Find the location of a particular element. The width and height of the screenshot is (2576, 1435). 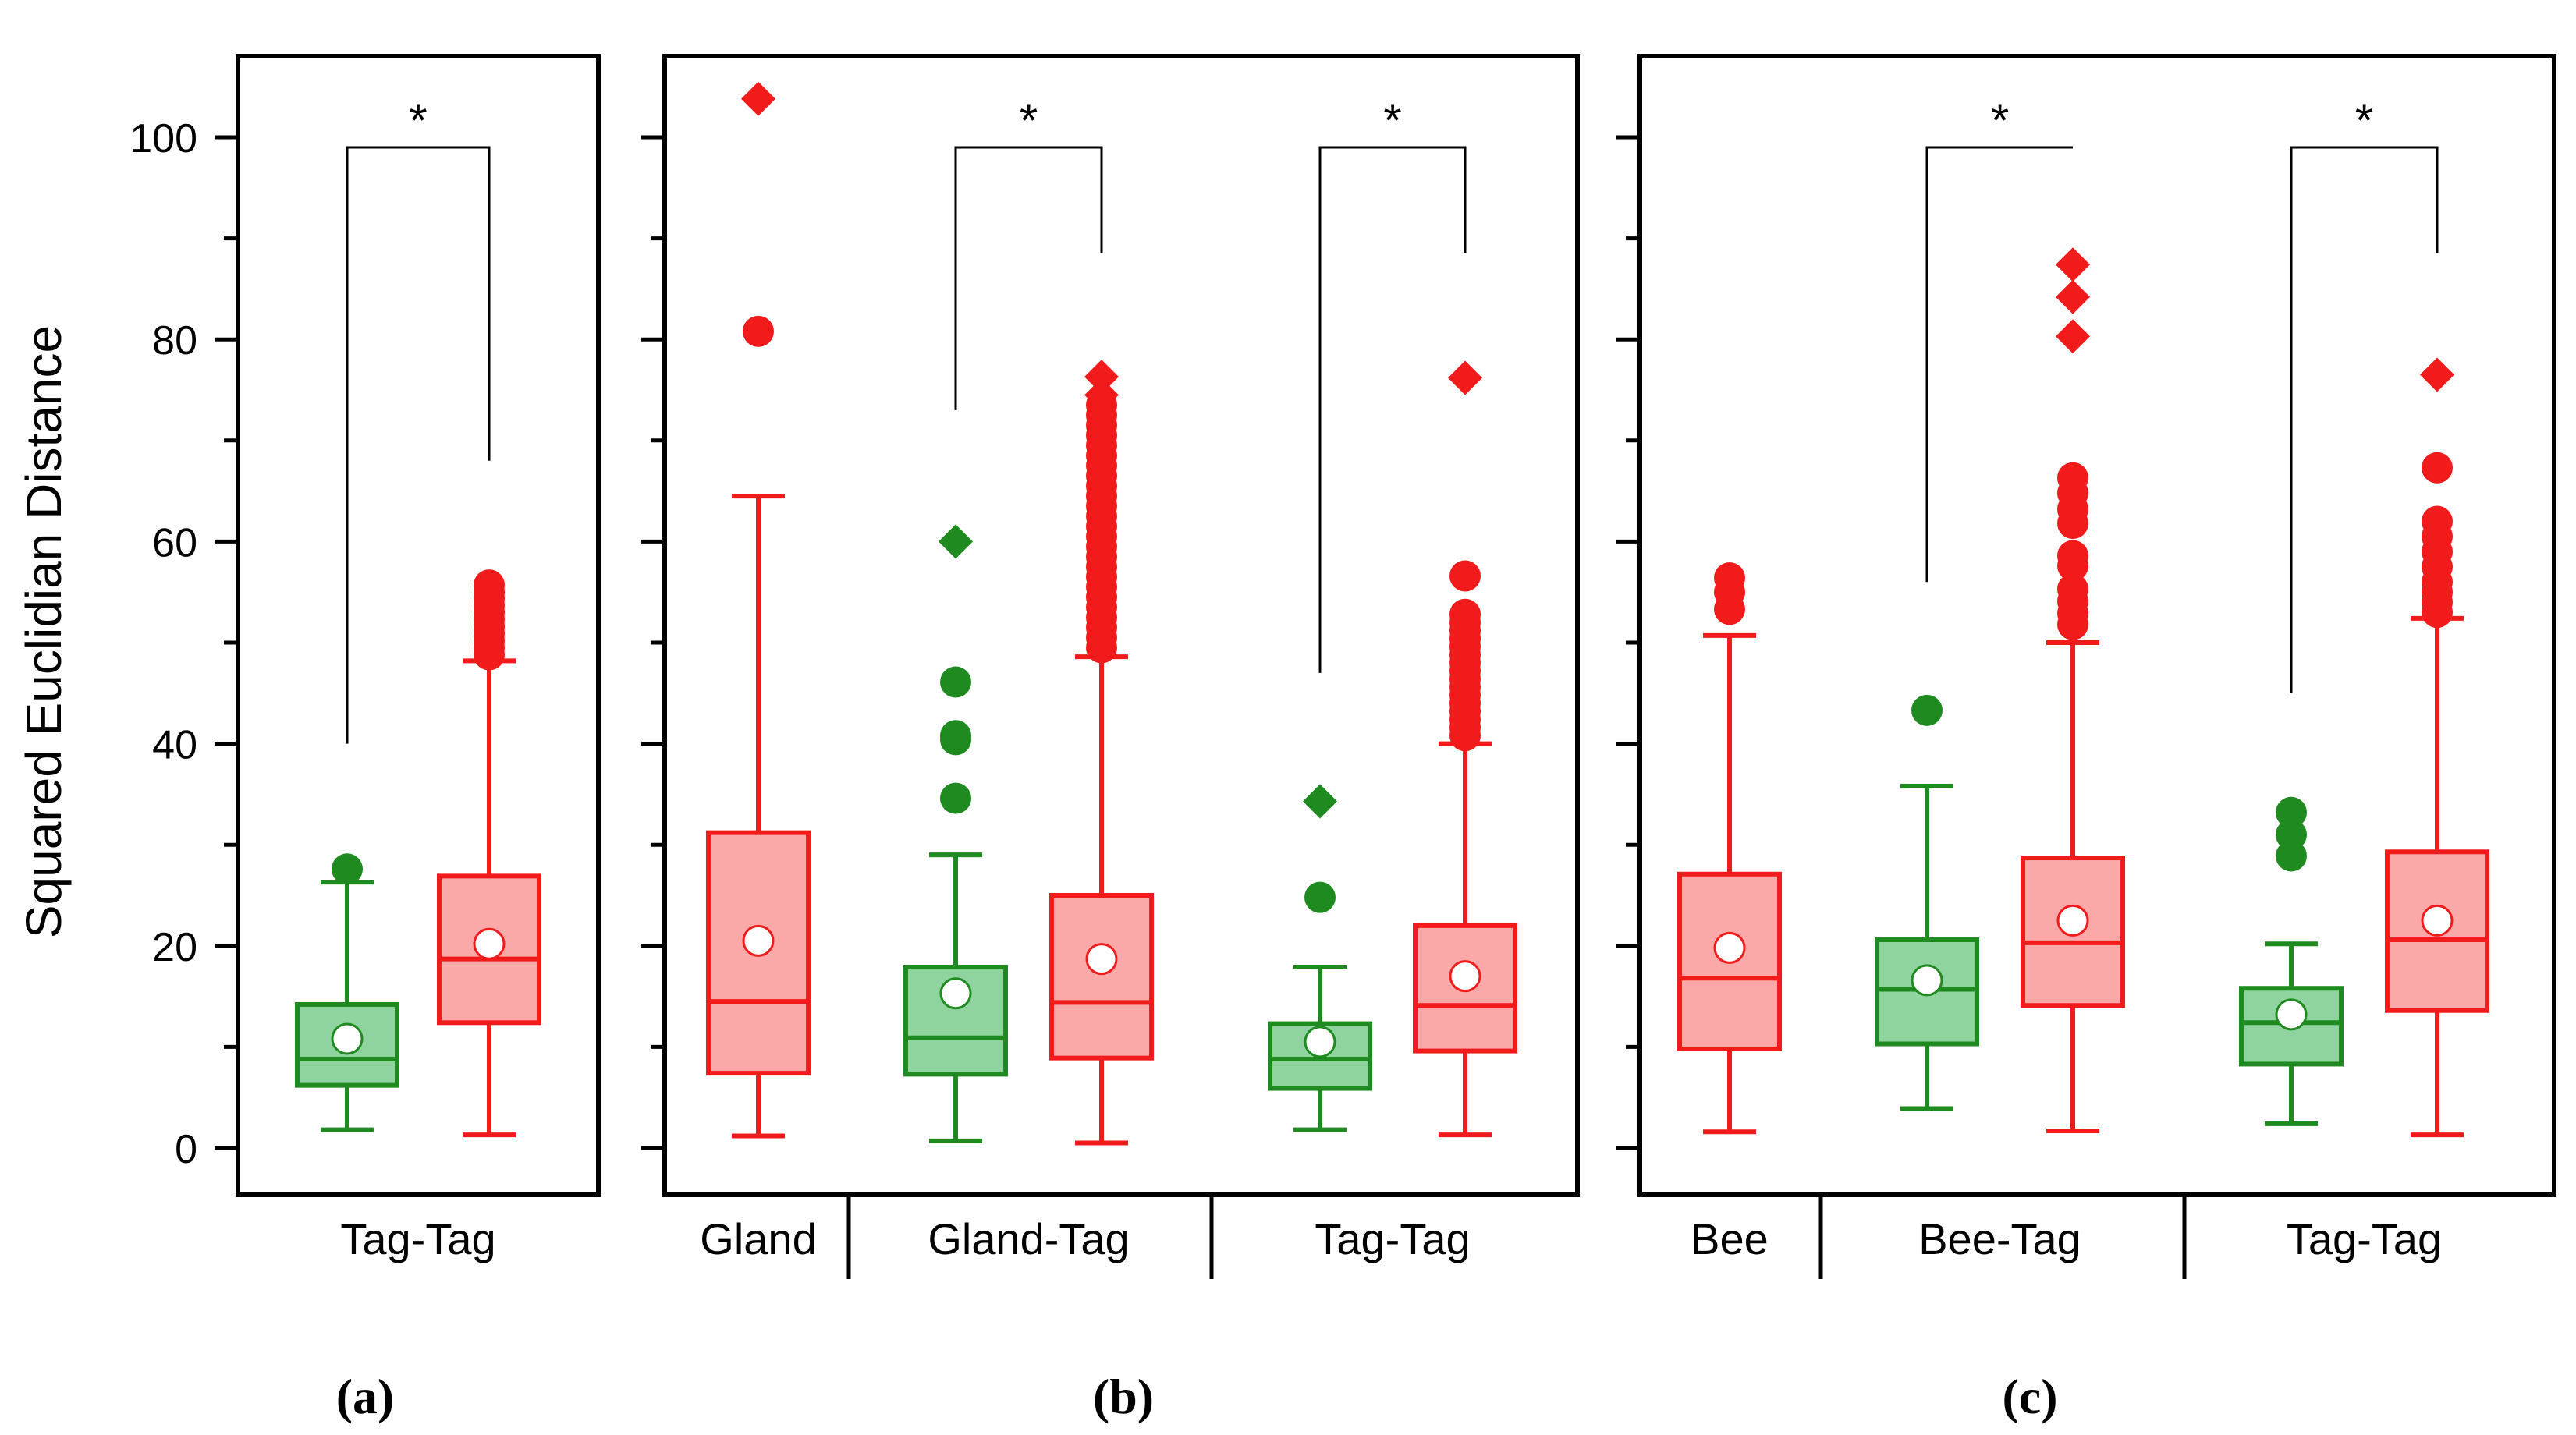

category-label: Gland is located at coordinates (758, 1238).